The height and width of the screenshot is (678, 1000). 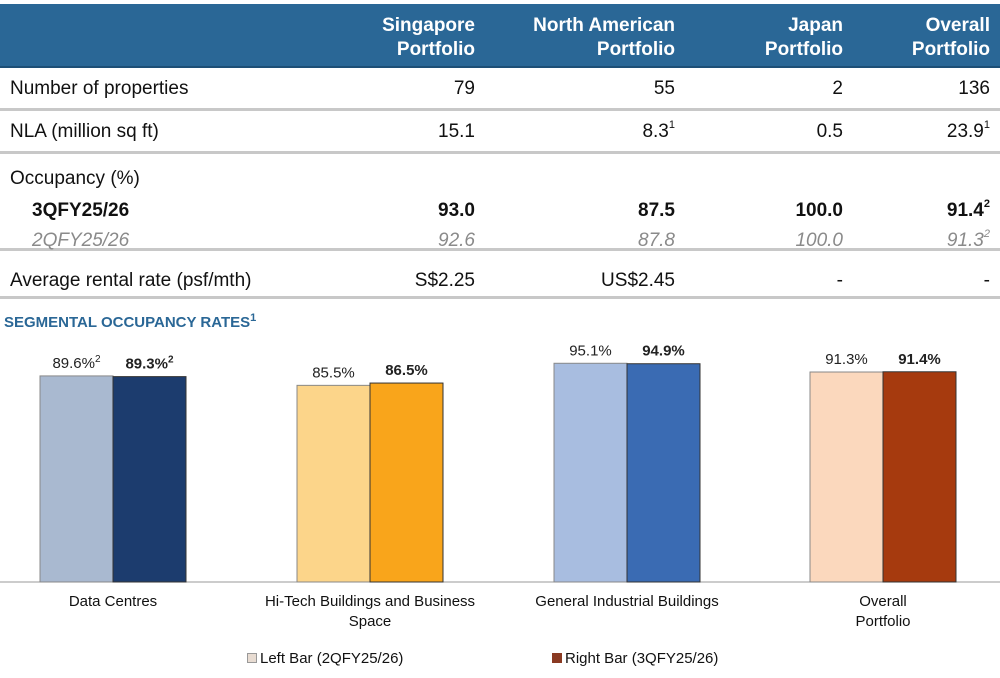 I want to click on cell: 87.5, so click(x=595, y=211).